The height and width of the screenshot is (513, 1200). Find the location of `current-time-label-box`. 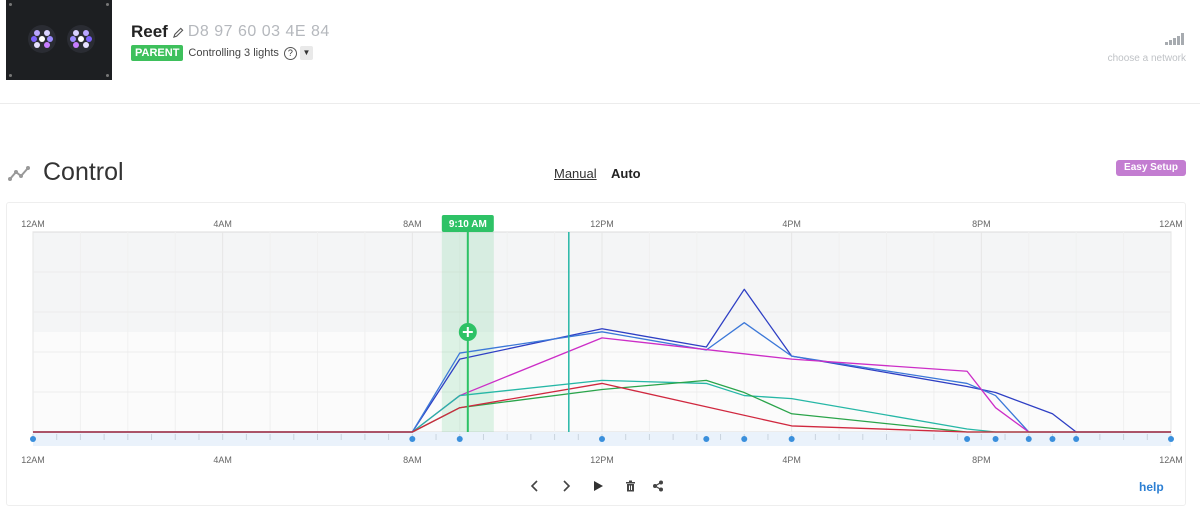

current-time-label-box is located at coordinates (467, 223).